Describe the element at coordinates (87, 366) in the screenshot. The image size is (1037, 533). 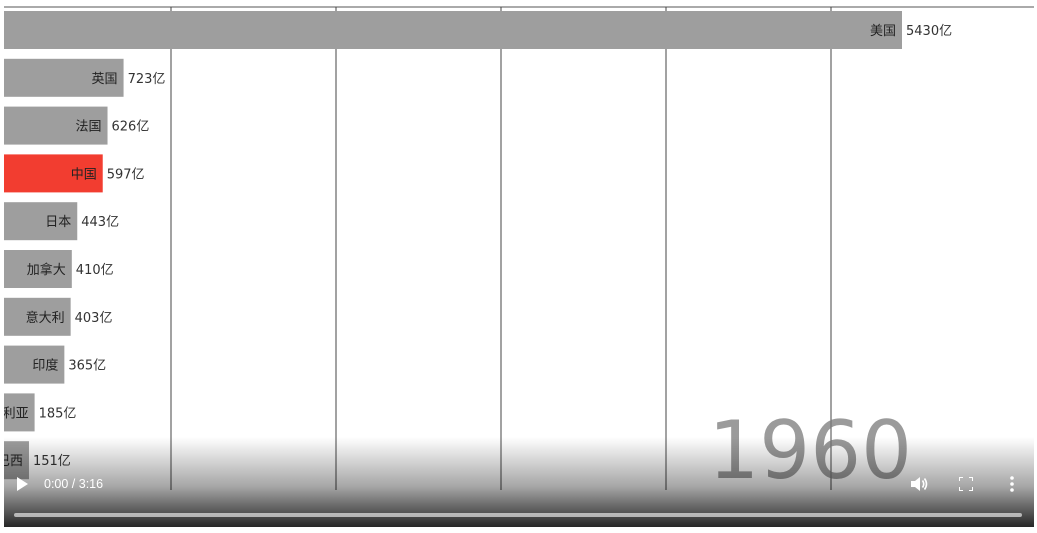
I see `bar-value-label: 365亿` at that location.